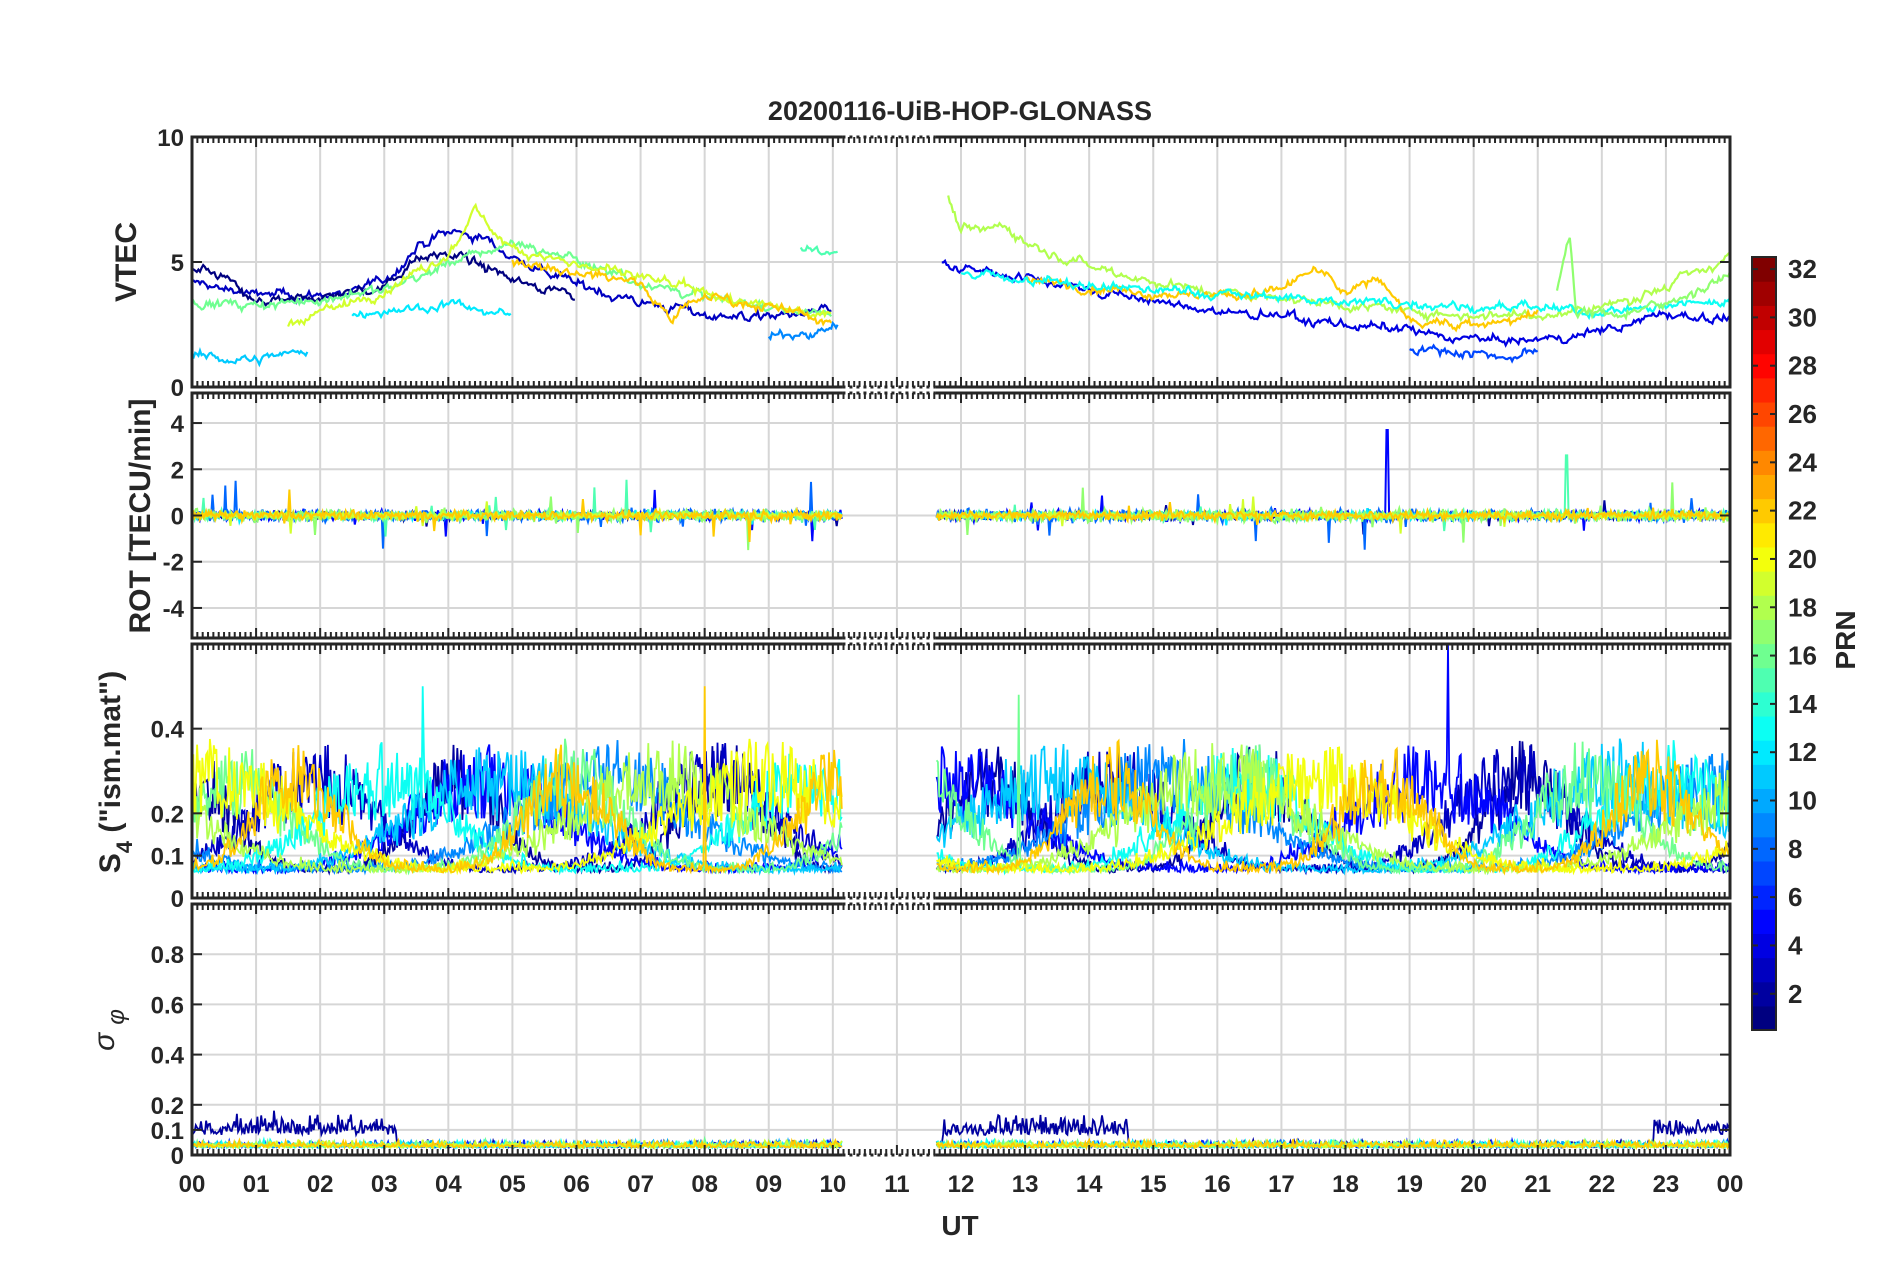 The image size is (1902, 1272). What do you see at coordinates (961, 1184) in the screenshot?
I see `x-tick-label: 12` at bounding box center [961, 1184].